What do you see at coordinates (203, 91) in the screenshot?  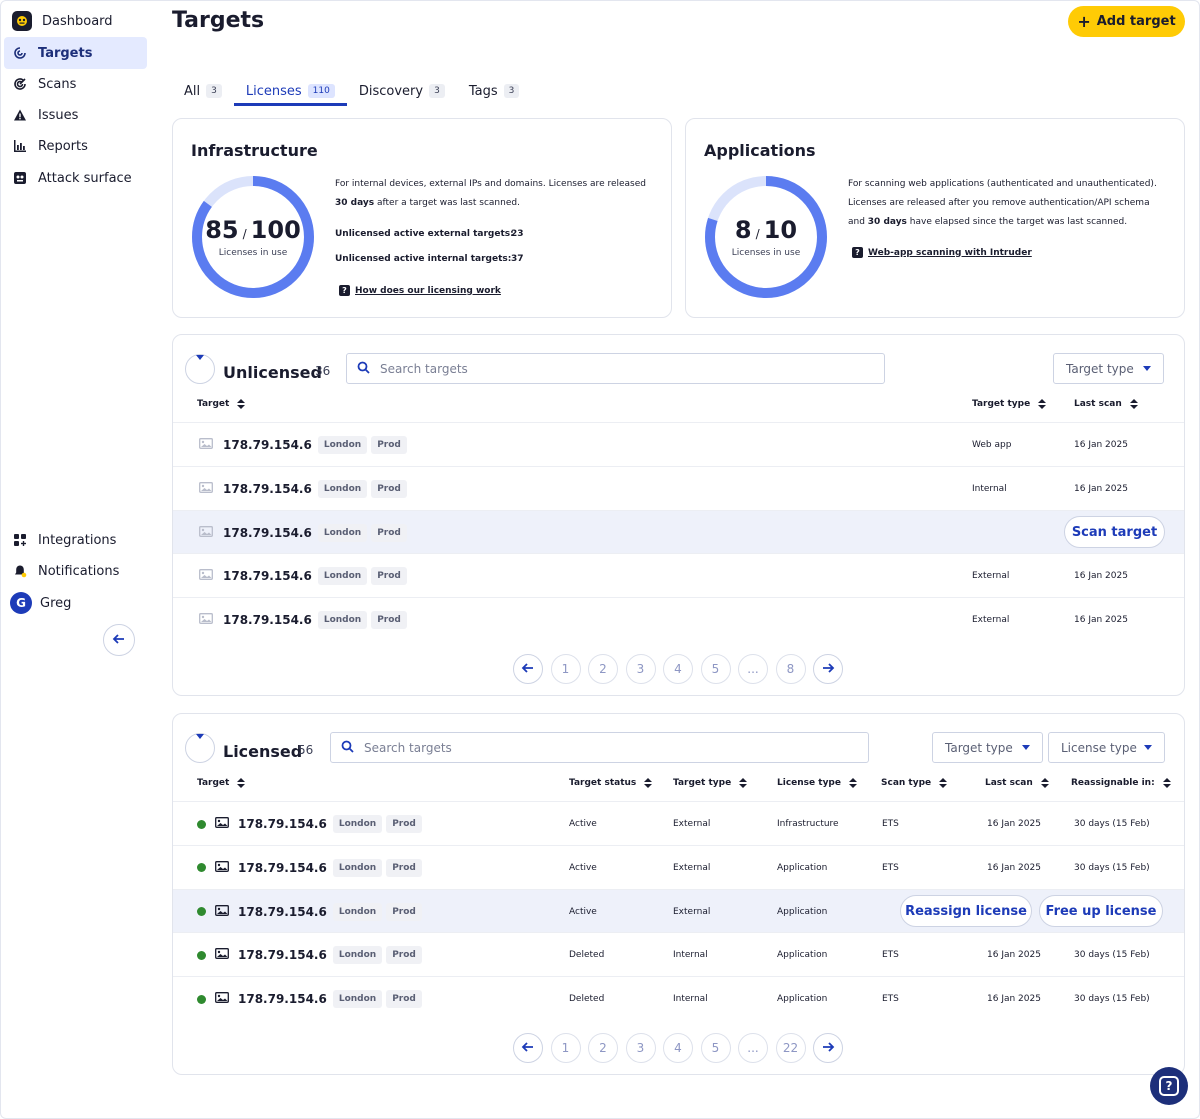 I see `tab-all: All 3` at bounding box center [203, 91].